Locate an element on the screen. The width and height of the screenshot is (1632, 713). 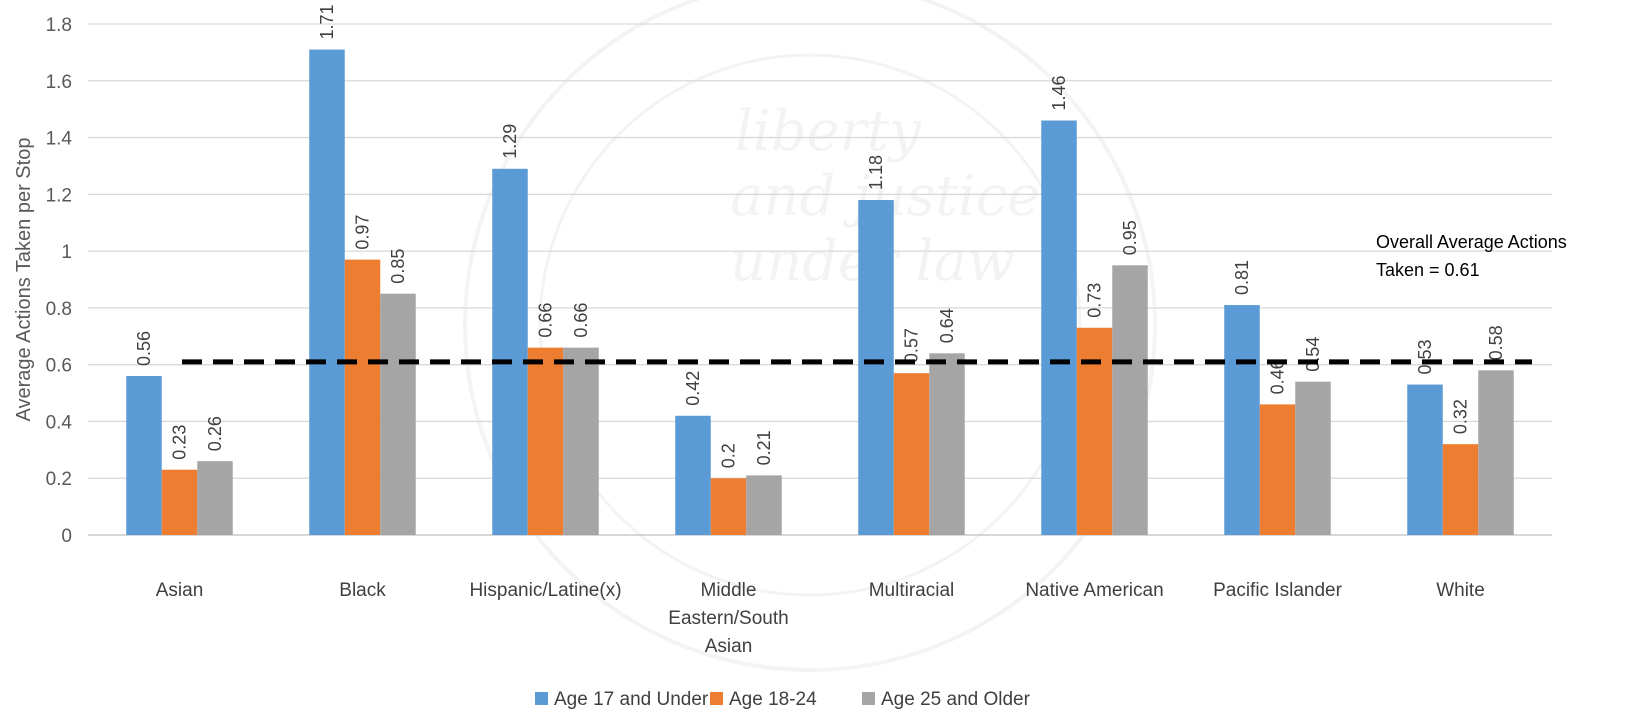
reference-line-label: Overall Average Actions is located at coordinates (1471, 242).